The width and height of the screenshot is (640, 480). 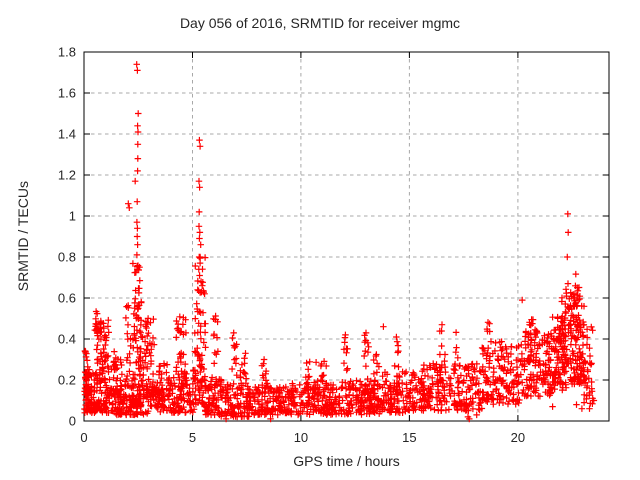 What do you see at coordinates (72, 216) in the screenshot?
I see `y-tick-label: 1` at bounding box center [72, 216].